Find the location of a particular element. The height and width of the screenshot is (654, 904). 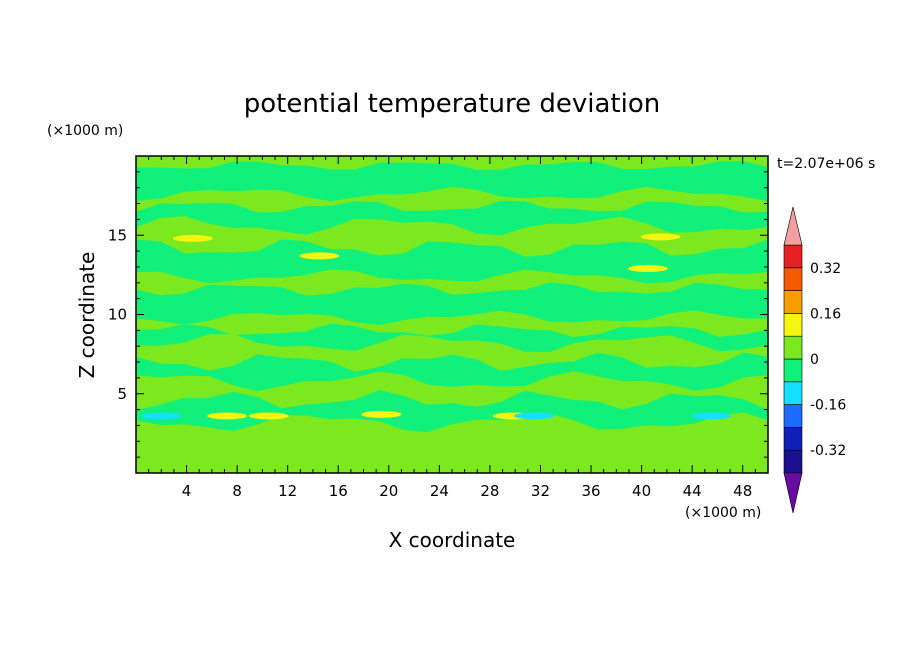

y-axis-label: Z coordinate is located at coordinates (87, 315).